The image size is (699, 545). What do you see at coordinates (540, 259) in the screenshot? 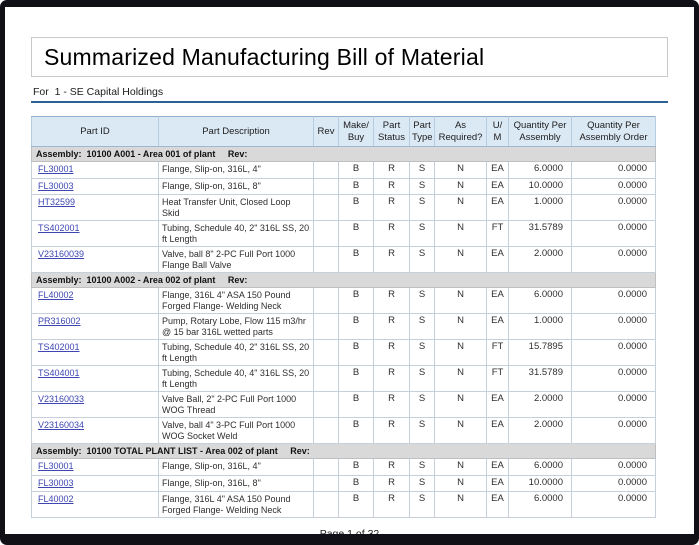
I see `cell-qty-per-assembly: 2.0000` at bounding box center [540, 259].